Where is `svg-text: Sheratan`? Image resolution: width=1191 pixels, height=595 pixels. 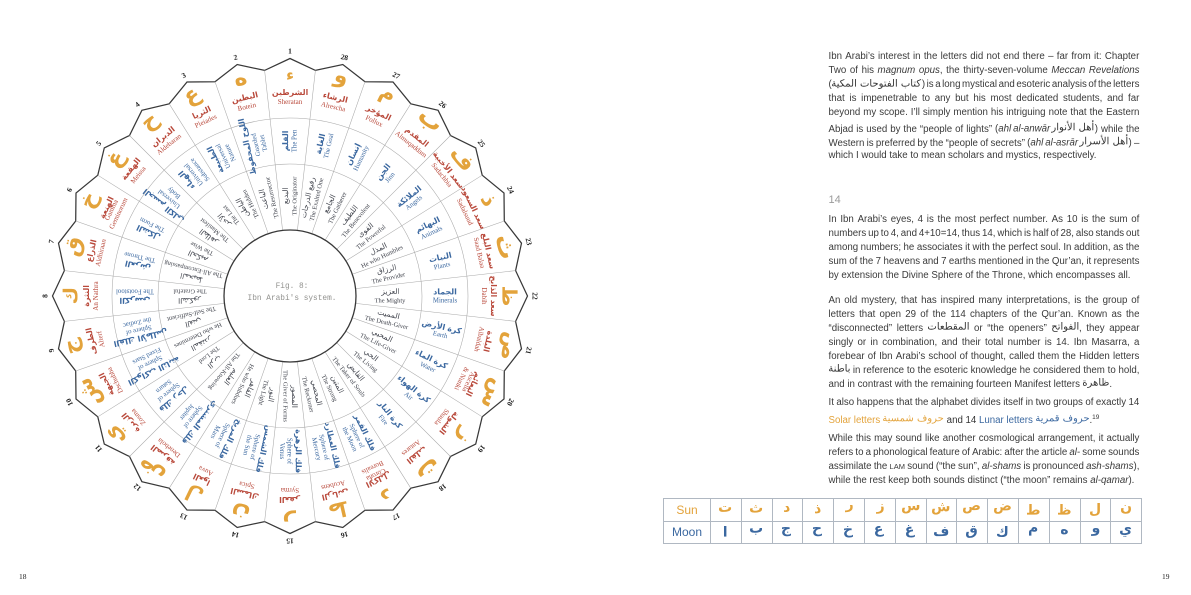
svg-text: Sheratan is located at coordinates (290, 102).